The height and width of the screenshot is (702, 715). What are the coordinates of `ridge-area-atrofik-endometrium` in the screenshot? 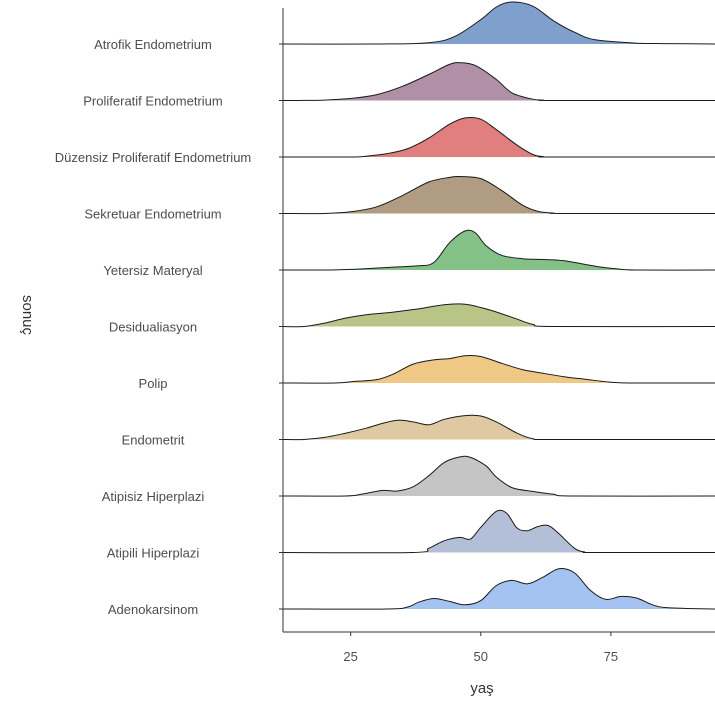 It's located at (499, 23).